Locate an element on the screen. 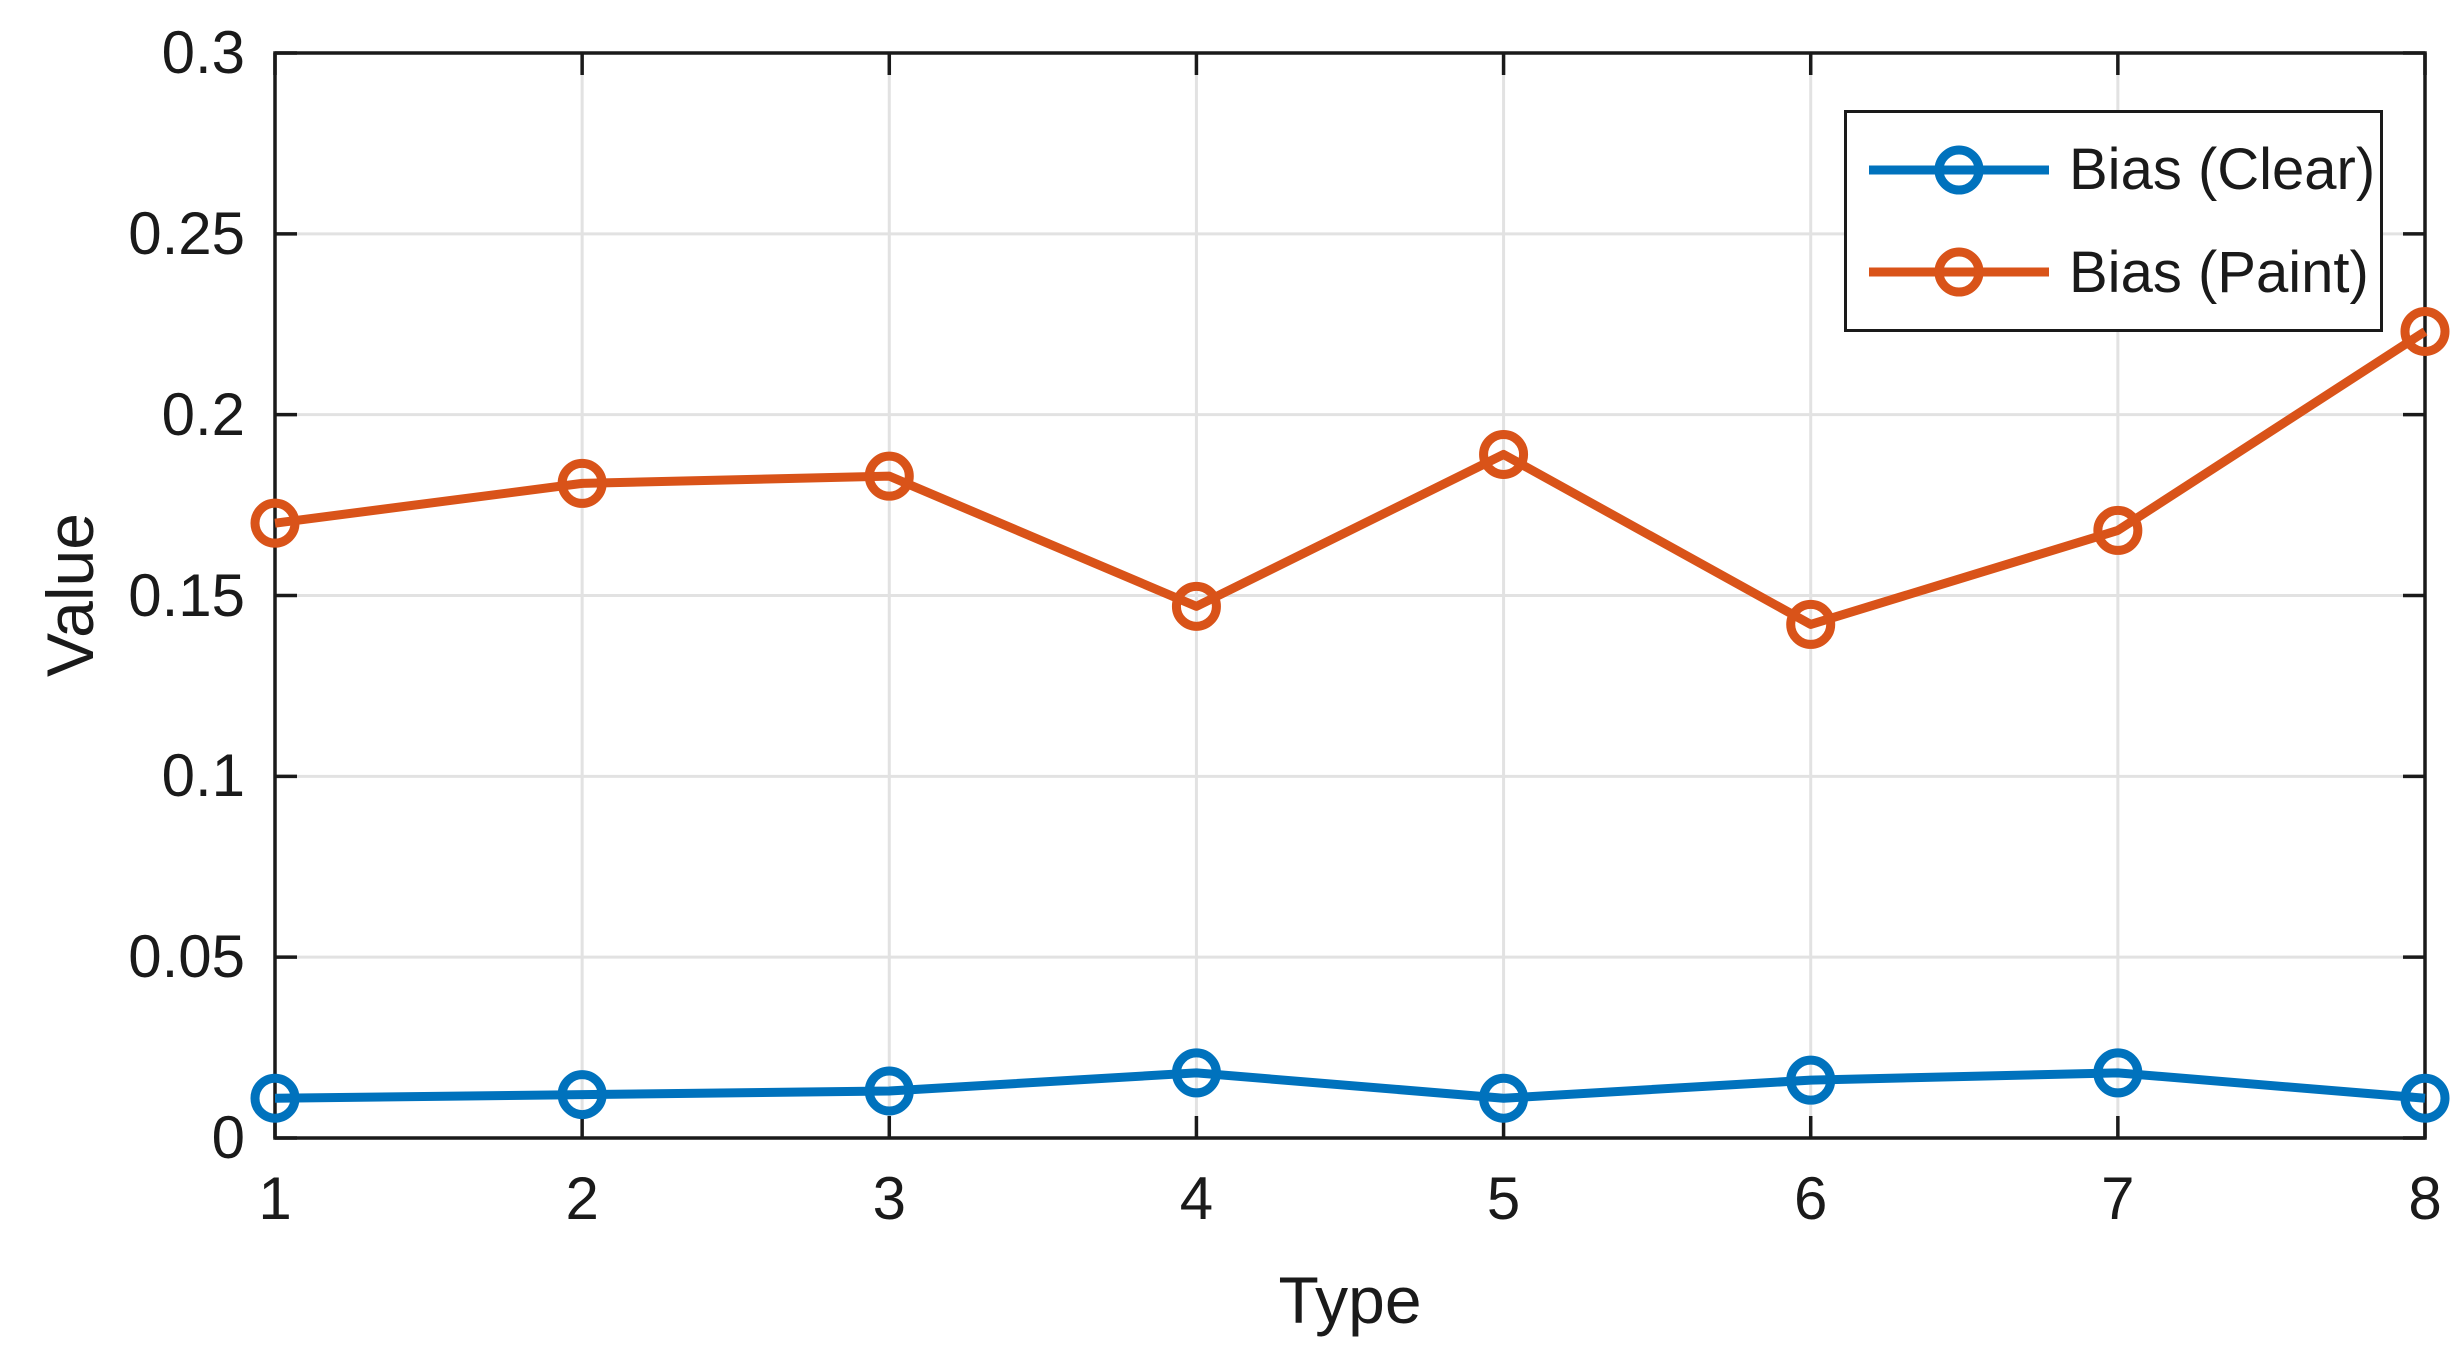 The width and height of the screenshot is (2461, 1368). x-tick-label: 3 is located at coordinates (889, 1198).